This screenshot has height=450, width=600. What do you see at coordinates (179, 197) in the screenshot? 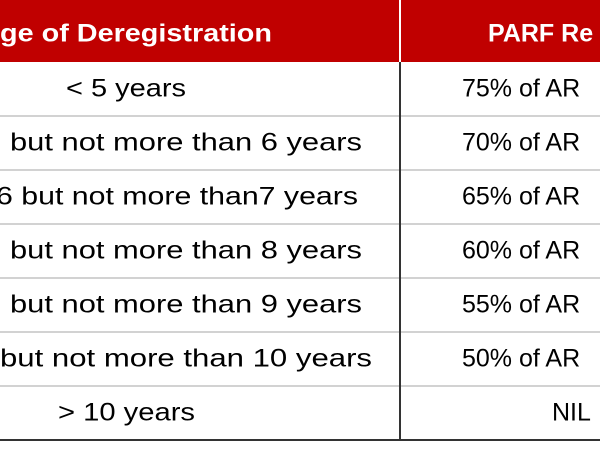
I see `cell-text: 6 but not more than7 years` at bounding box center [179, 197].